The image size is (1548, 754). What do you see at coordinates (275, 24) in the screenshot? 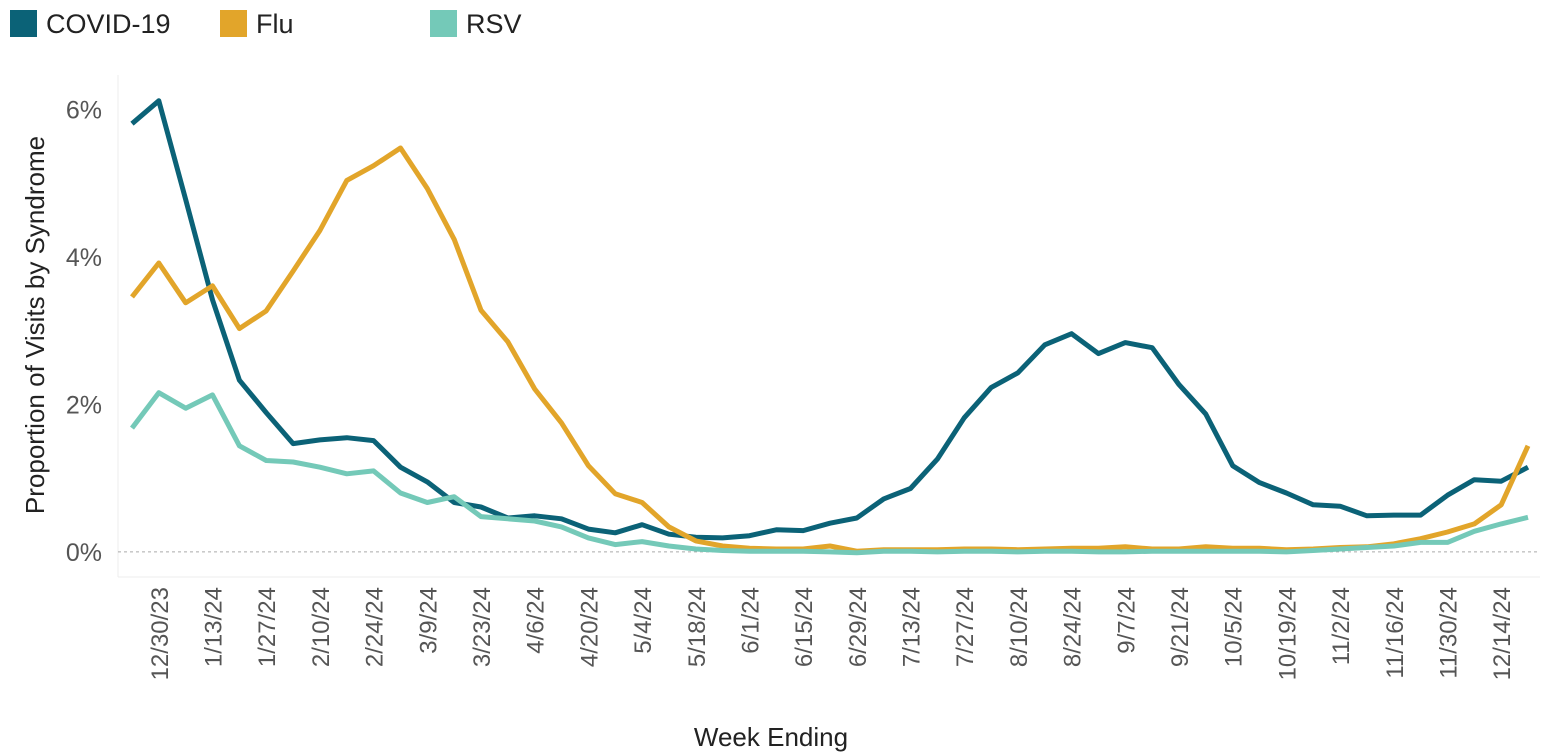
I see `legend-label: Flu` at bounding box center [275, 24].